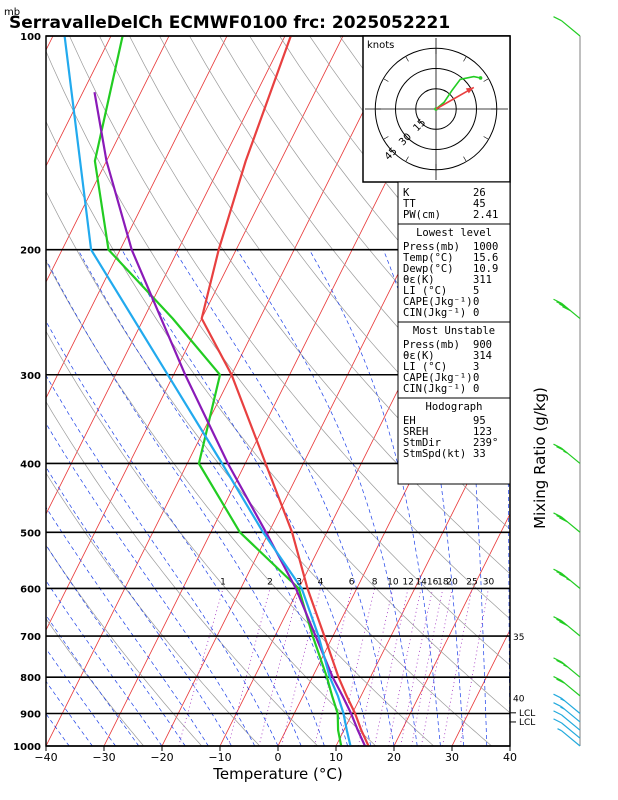 The height and width of the screenshot is (800, 618). What do you see at coordinates (479, 454) in the screenshot?
I see `hodograph-index-row-value: 33` at bounding box center [479, 454].